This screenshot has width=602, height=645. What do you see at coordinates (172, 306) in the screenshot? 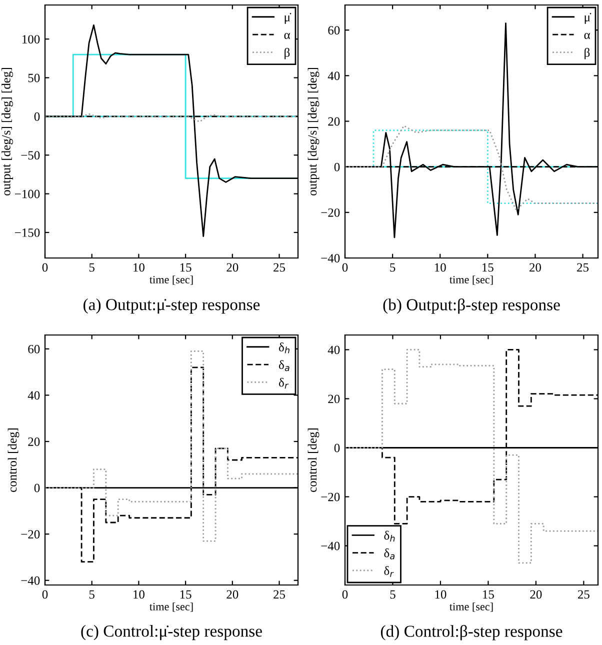
I see `text: (a) Output:μ̇-step response` at bounding box center [172, 306].